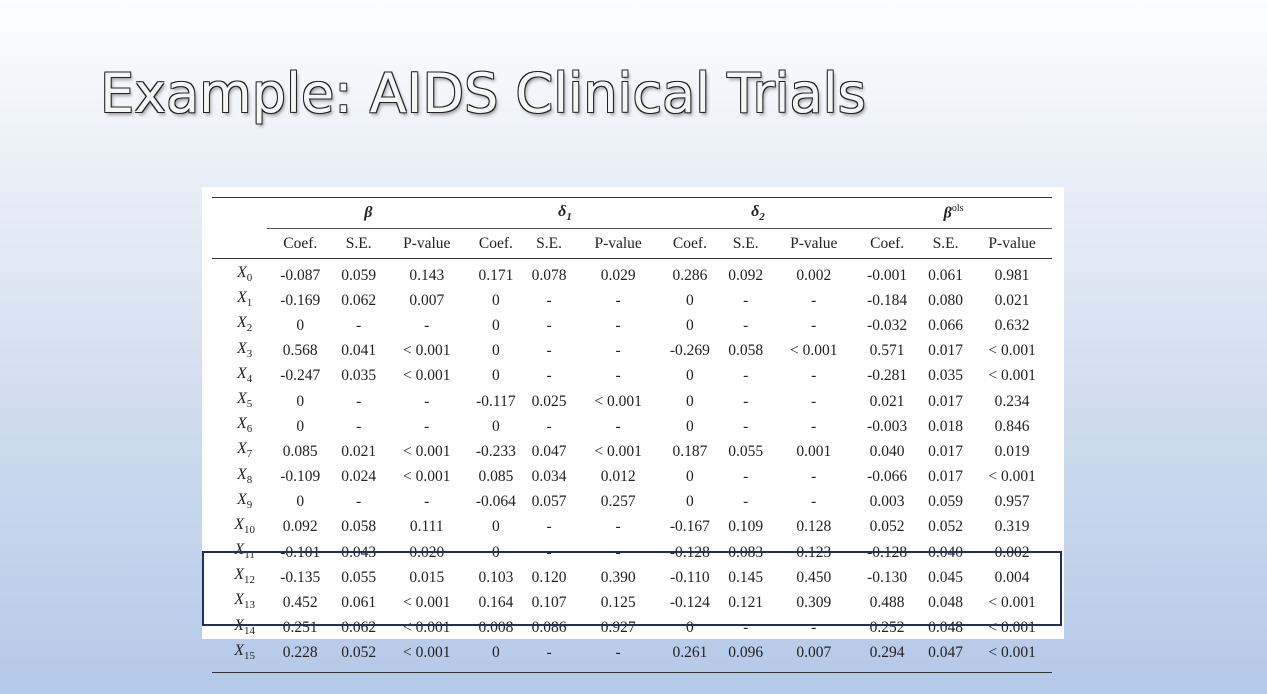  What do you see at coordinates (427, 577) in the screenshot?
I see `table-cell: 0.015` at bounding box center [427, 577].